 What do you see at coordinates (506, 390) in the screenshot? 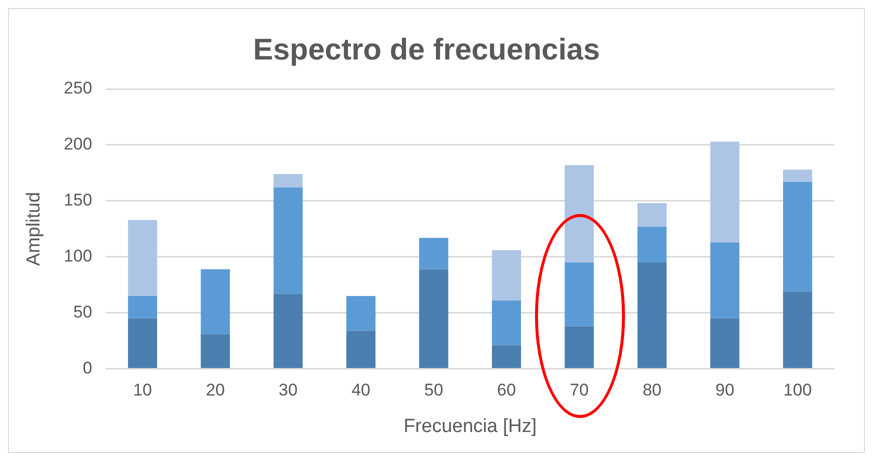
I see `x-tick-label: 60` at bounding box center [506, 390].